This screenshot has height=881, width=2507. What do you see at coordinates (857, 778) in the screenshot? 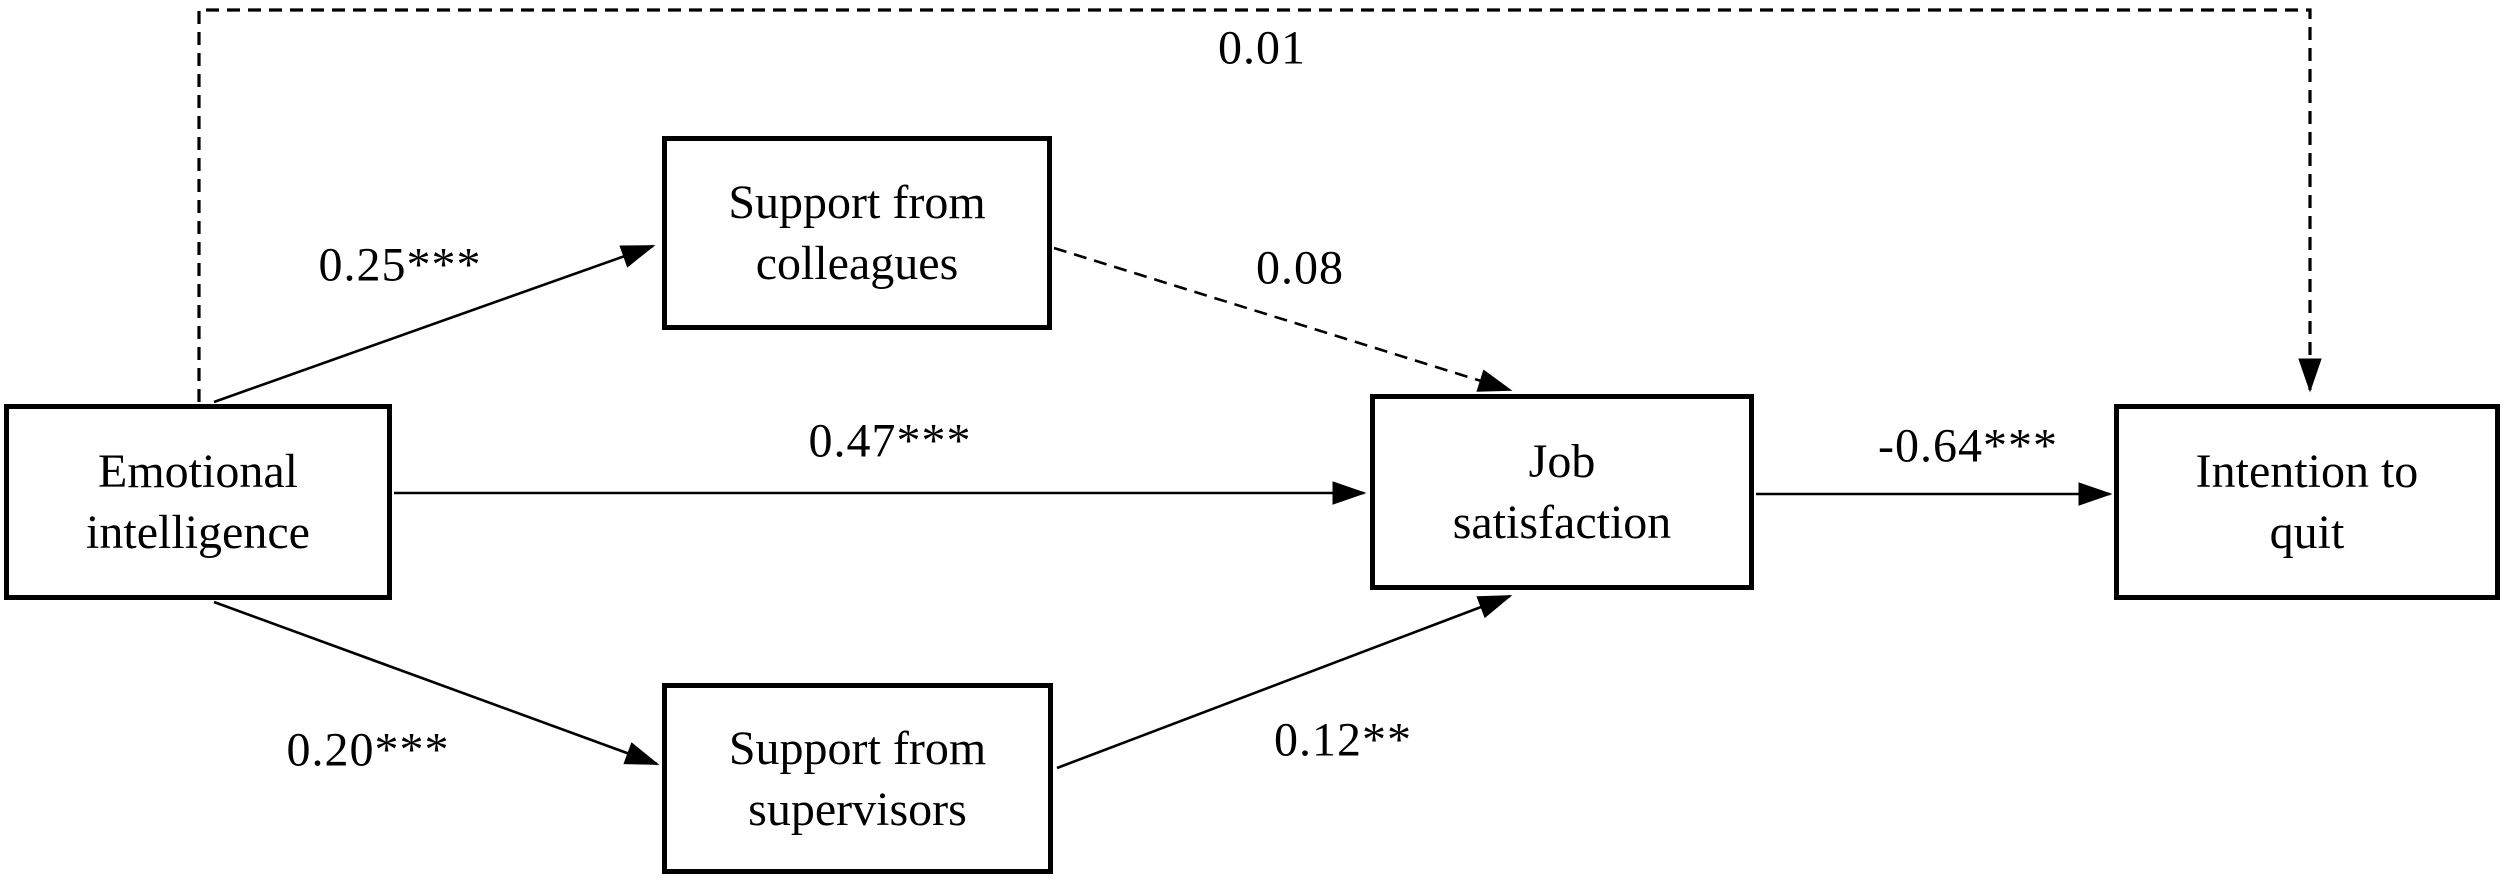
I see `node-support-supervisors: Support from supervisors` at bounding box center [857, 778].